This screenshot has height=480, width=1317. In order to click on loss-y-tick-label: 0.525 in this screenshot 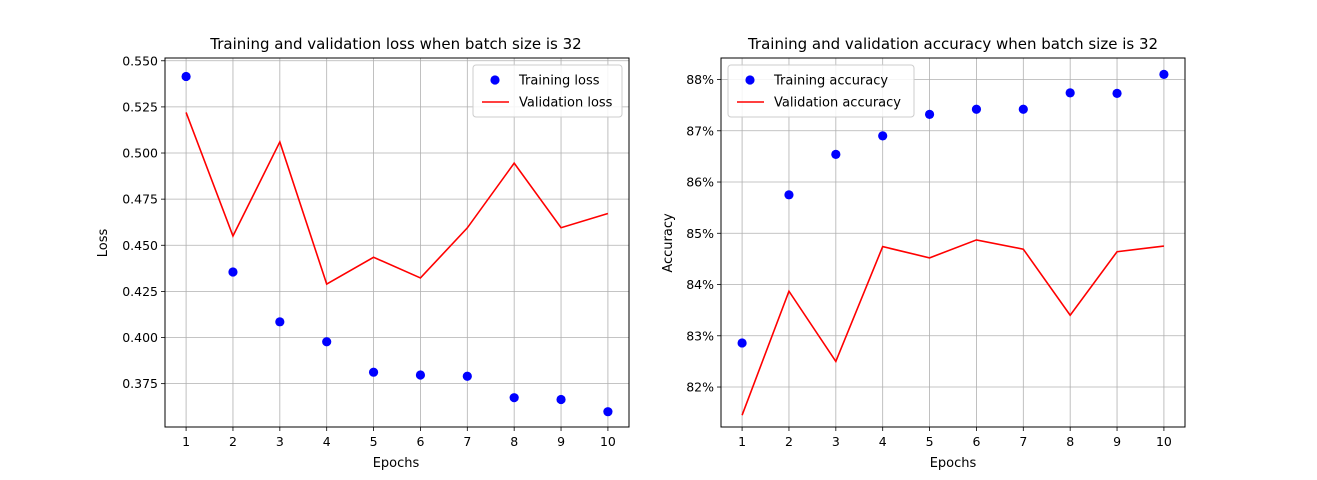, I will do `click(140, 106)`.